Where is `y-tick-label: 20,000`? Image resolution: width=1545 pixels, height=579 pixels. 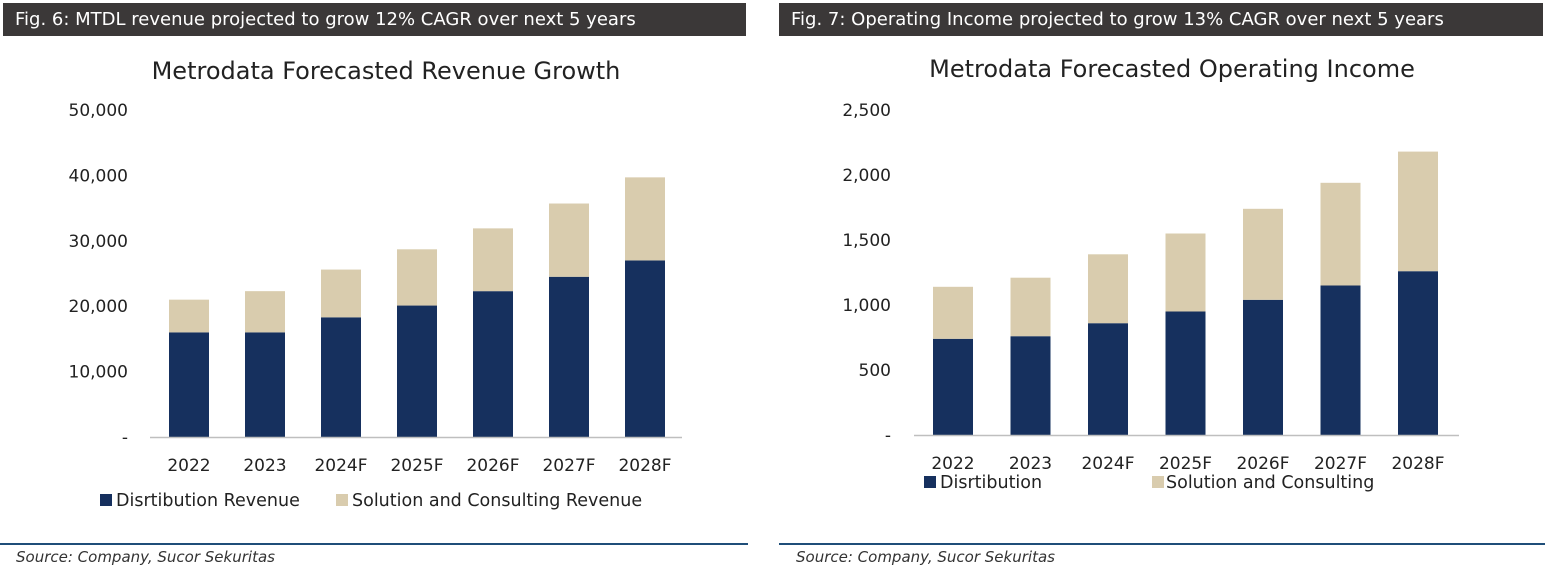 y-tick-label: 20,000 is located at coordinates (98, 307).